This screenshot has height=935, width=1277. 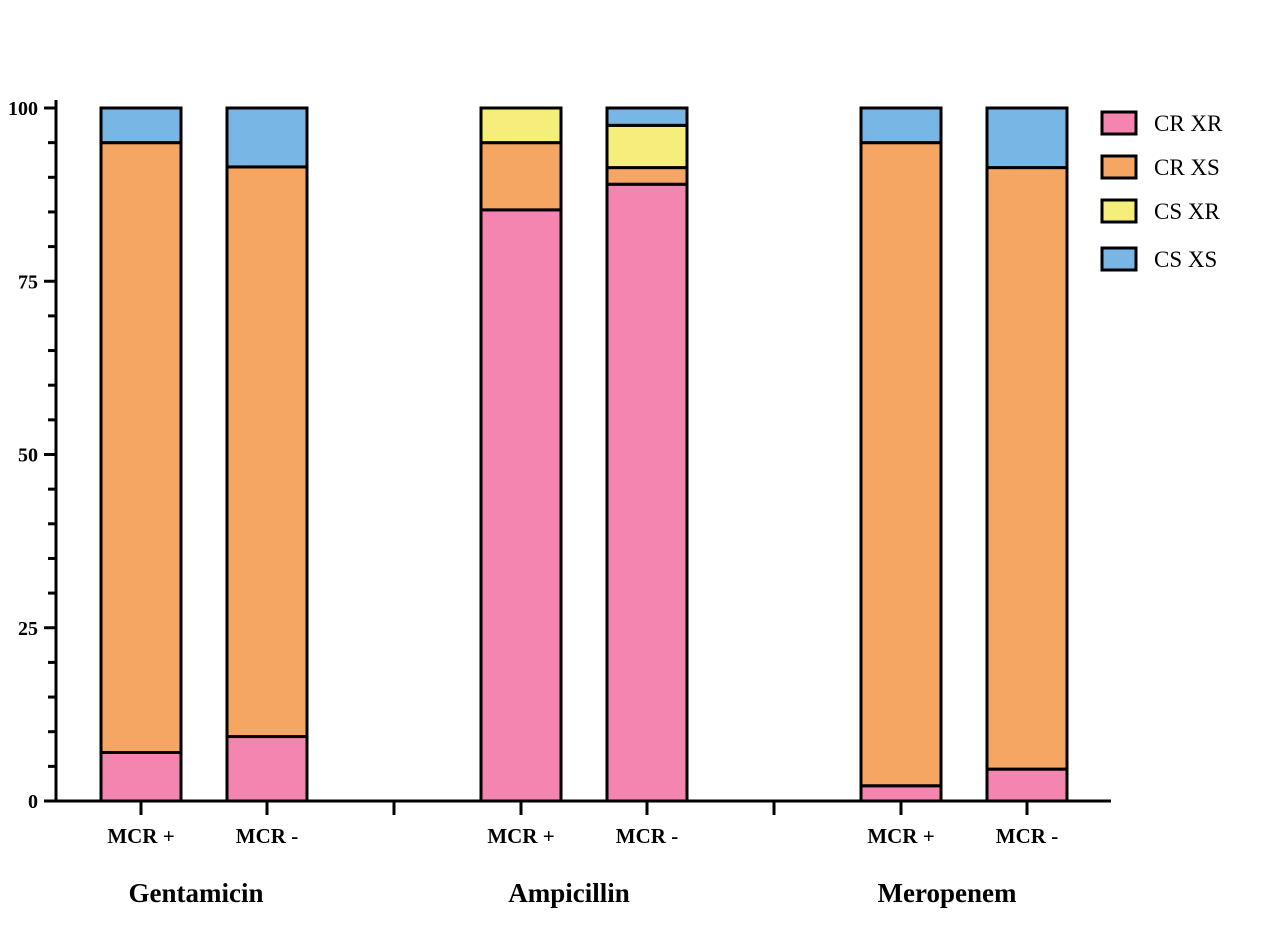 What do you see at coordinates (23, 109) in the screenshot?
I see `y-tick-label-100: 100` at bounding box center [23, 109].